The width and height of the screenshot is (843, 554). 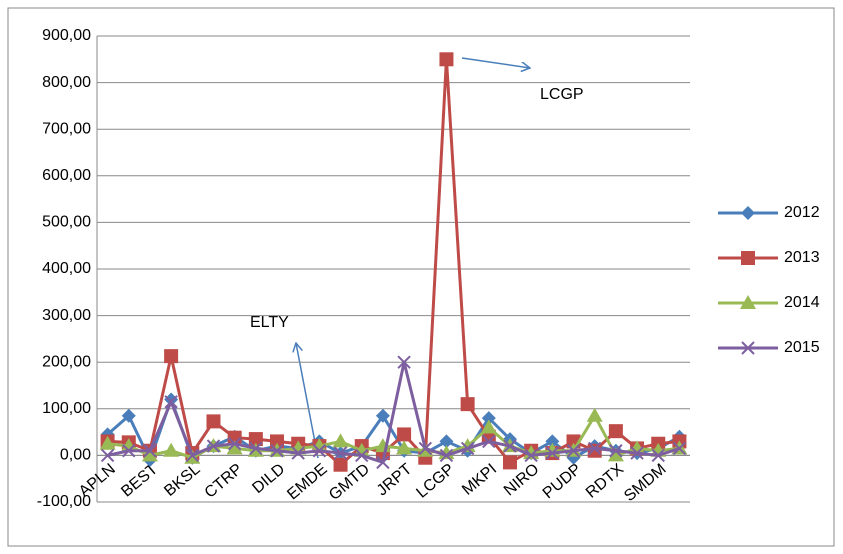 I want to click on annotation: LCGP, so click(x=562, y=94).